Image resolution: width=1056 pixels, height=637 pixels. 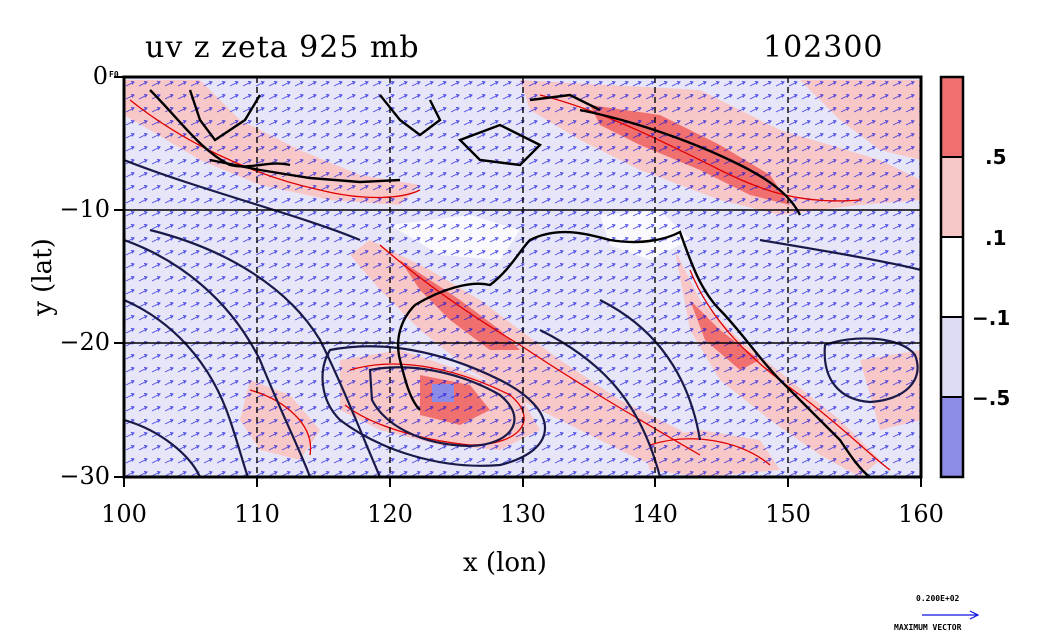 I want to click on ytick-label: −20, so click(x=84, y=342).